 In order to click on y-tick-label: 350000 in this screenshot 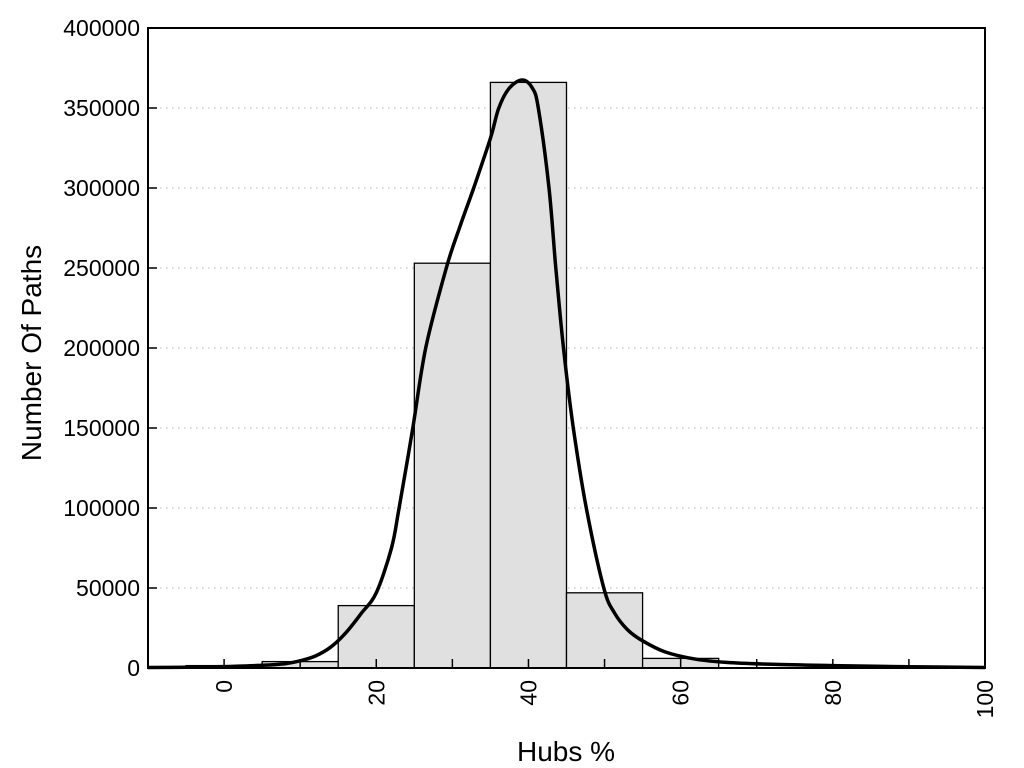, I will do `click(101, 108)`.